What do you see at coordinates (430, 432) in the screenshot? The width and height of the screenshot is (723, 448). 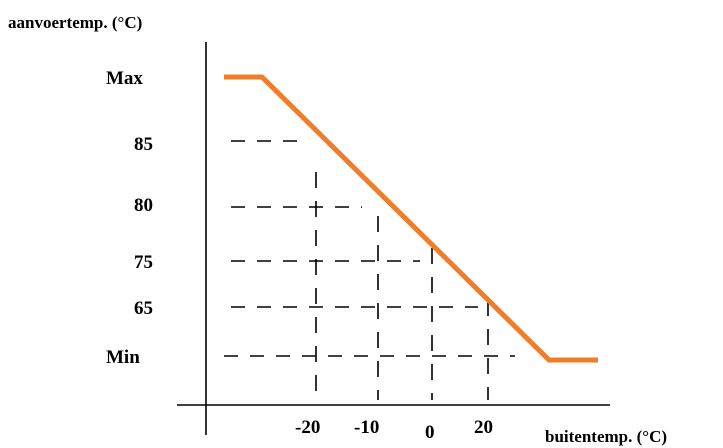 I see `x-tick-0: 0` at bounding box center [430, 432].